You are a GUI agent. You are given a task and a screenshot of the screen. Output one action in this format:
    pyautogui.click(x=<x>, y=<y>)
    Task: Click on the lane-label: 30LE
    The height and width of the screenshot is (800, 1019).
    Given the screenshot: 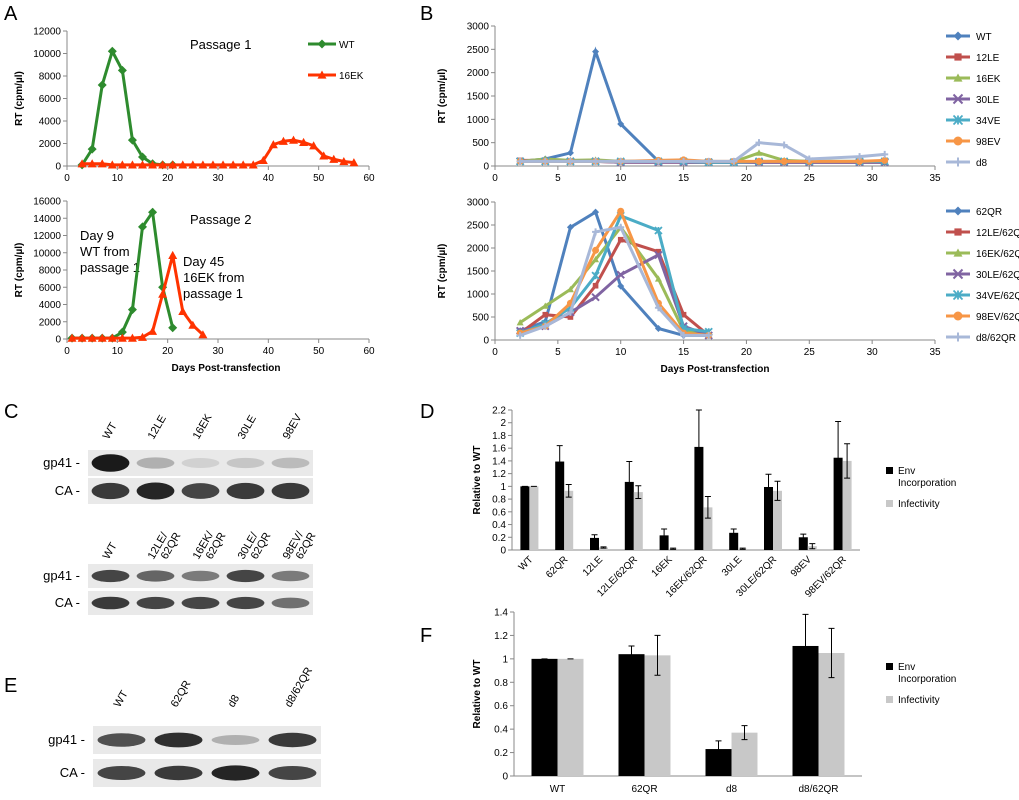 What is the action you would take?
    pyautogui.click(x=247, y=427)
    